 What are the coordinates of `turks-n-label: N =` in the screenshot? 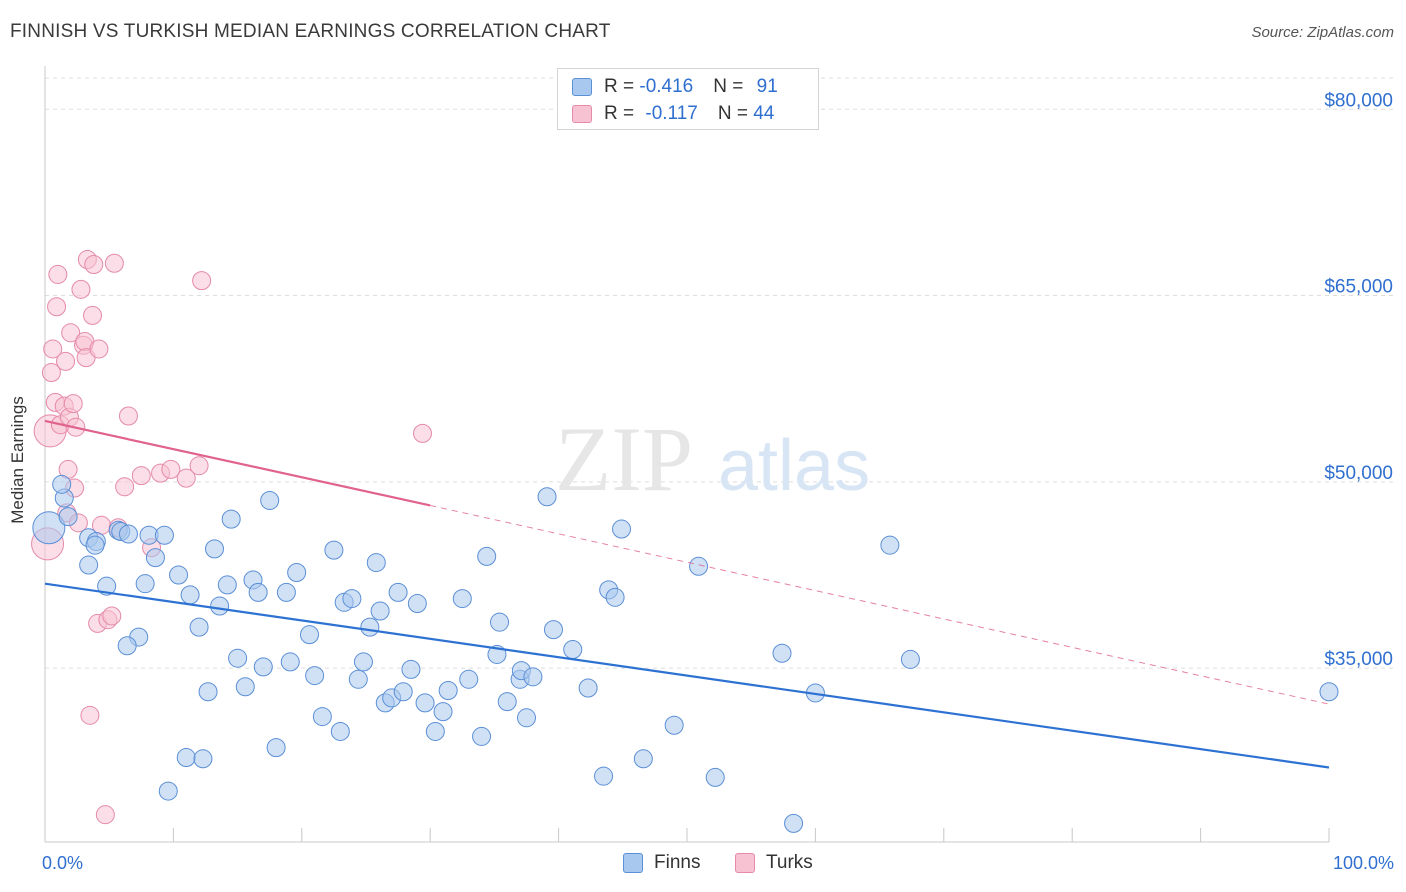 It's located at (735, 113).